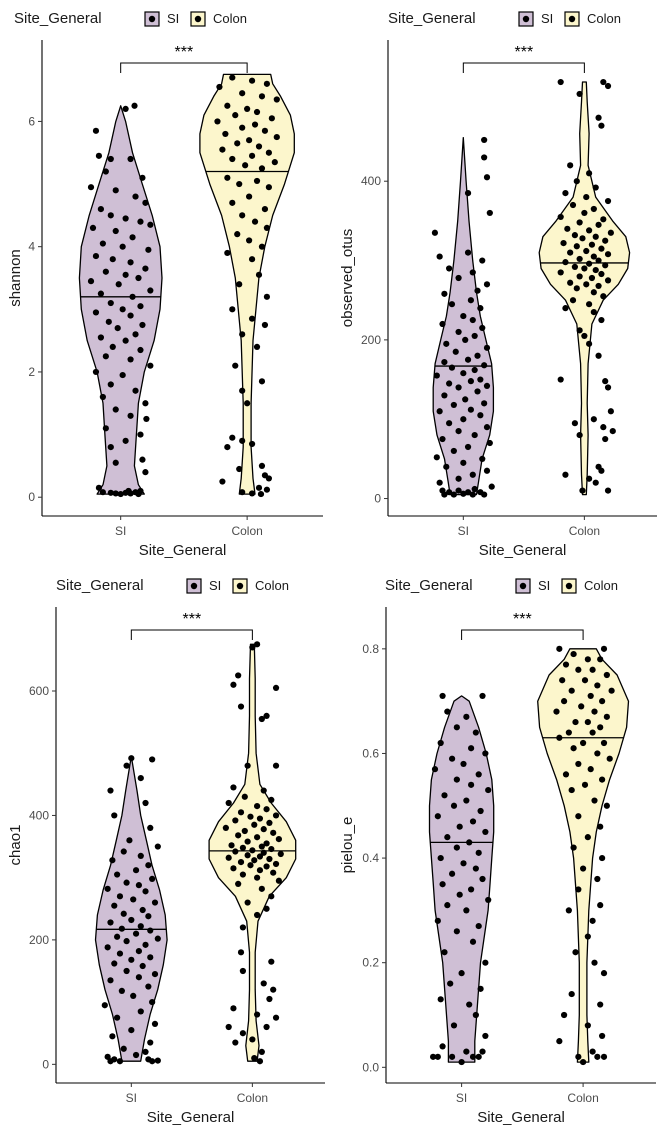 Image resolution: width=664 pixels, height=1139 pixels. I want to click on y-tick-label: 400, so click(371, 181).